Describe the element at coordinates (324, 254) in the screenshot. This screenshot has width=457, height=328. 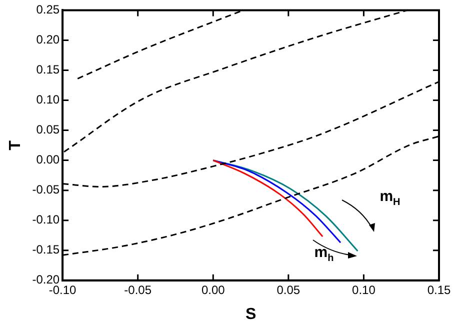
I see `annotation: m$_{h}$` at that location.